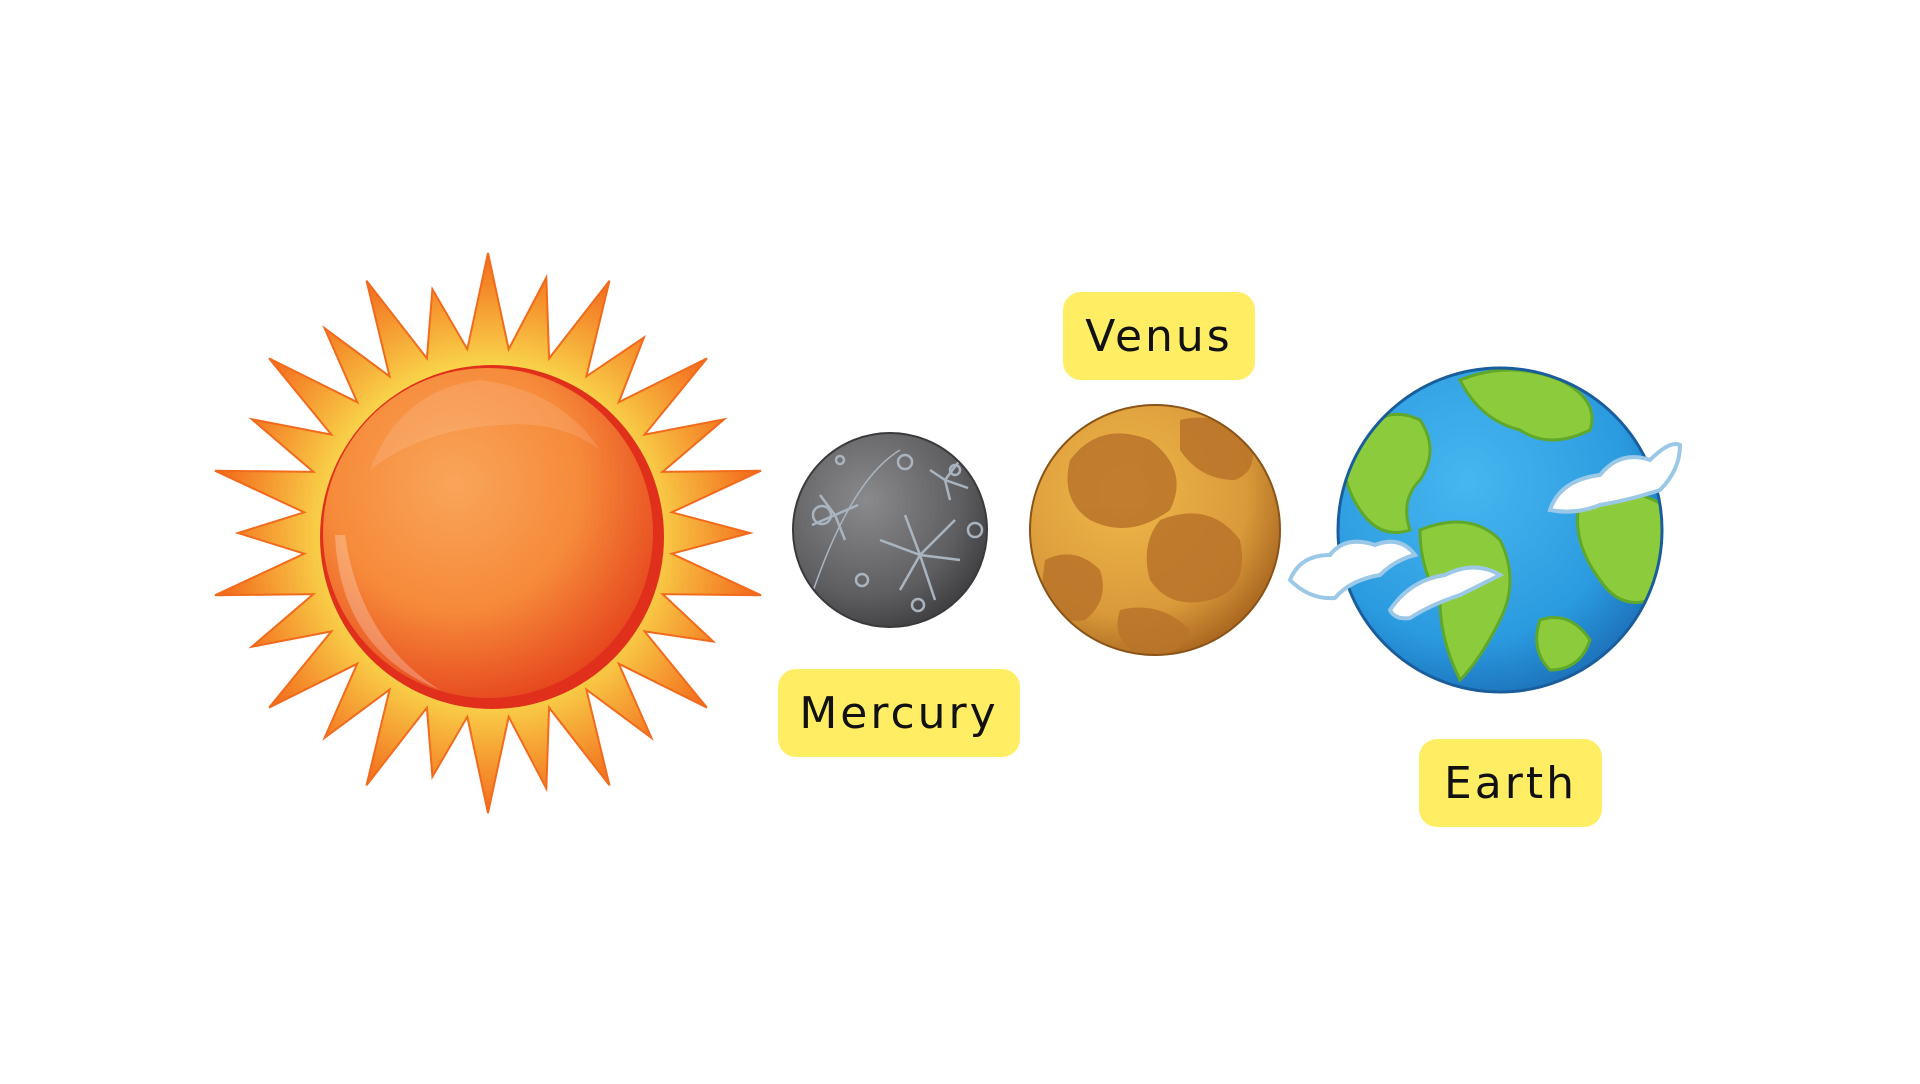 The image size is (1920, 1084). What do you see at coordinates (1159, 336) in the screenshot?
I see `venus-label: Venus` at bounding box center [1159, 336].